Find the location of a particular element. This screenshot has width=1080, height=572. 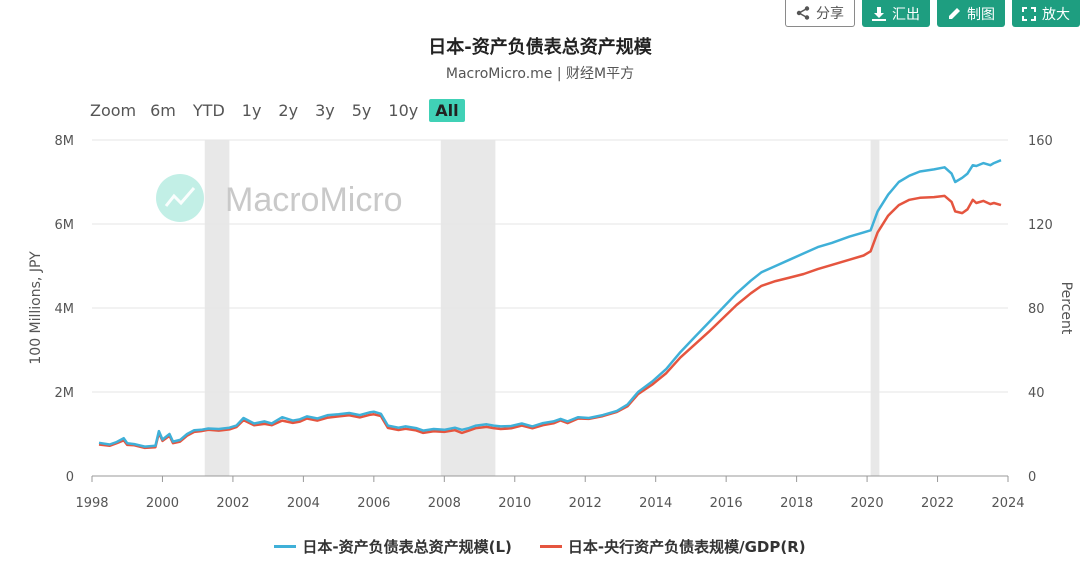

legend-swatch-gdp-ratio is located at coordinates (550, 546).